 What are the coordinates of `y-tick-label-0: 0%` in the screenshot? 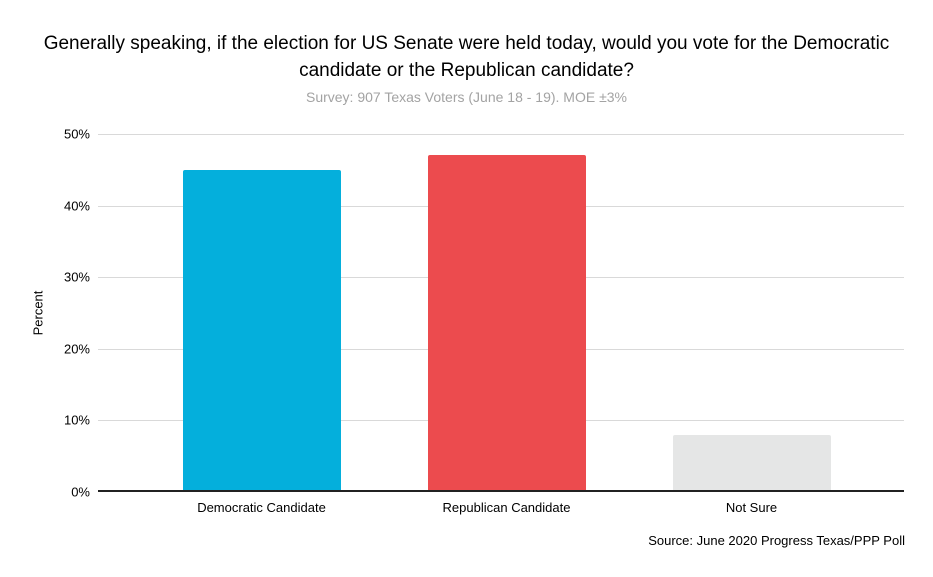 It's located at (80, 492).